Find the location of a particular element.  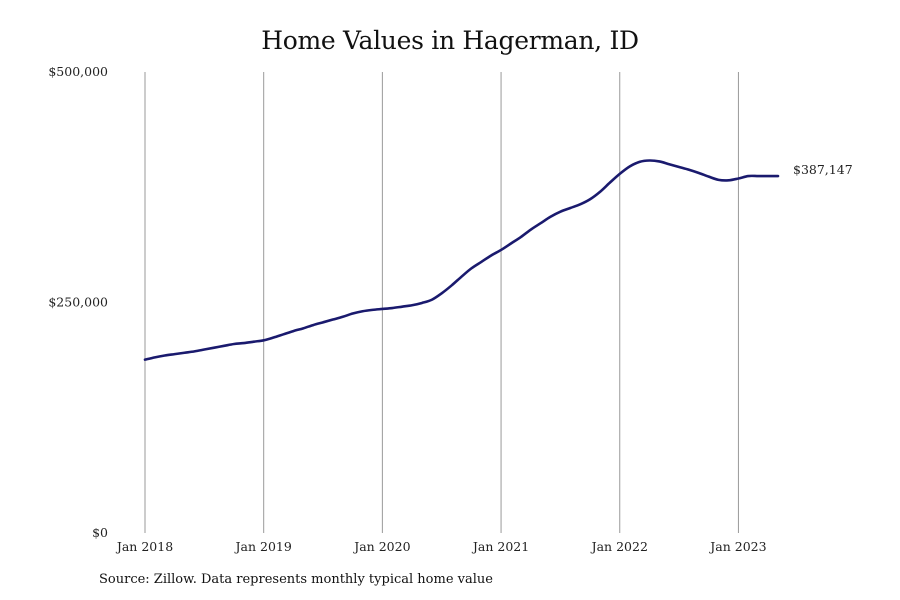

x-tick-label: Jan 2021 is located at coordinates (500, 546).